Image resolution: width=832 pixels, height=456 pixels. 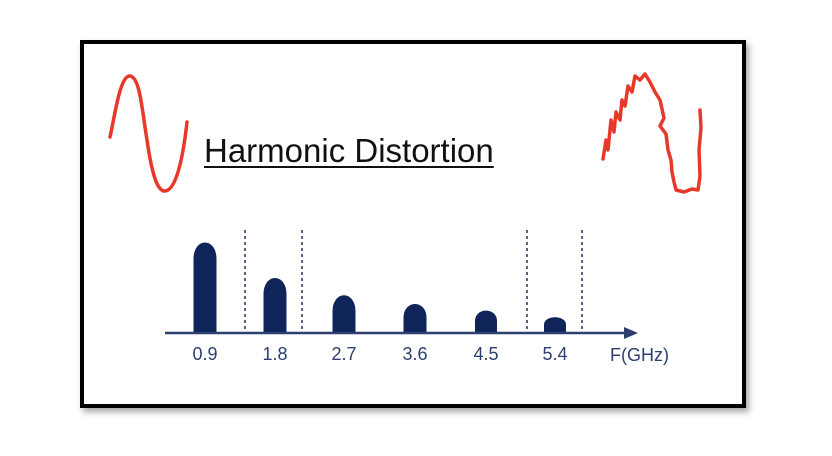 I want to click on diagram-title: Harmonic Distortion, so click(x=349, y=150).